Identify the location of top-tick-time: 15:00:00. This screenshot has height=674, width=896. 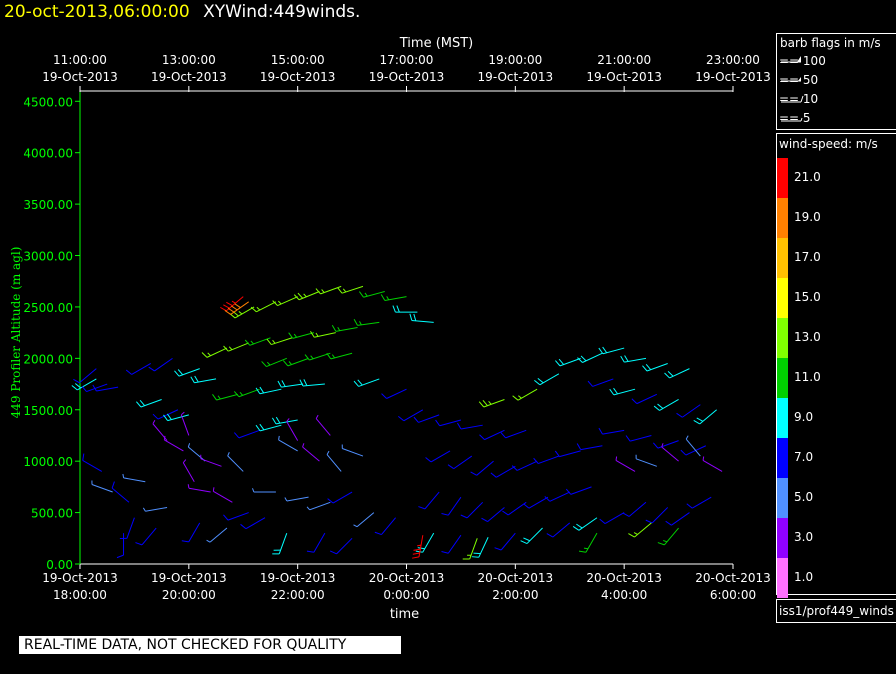
(298, 60).